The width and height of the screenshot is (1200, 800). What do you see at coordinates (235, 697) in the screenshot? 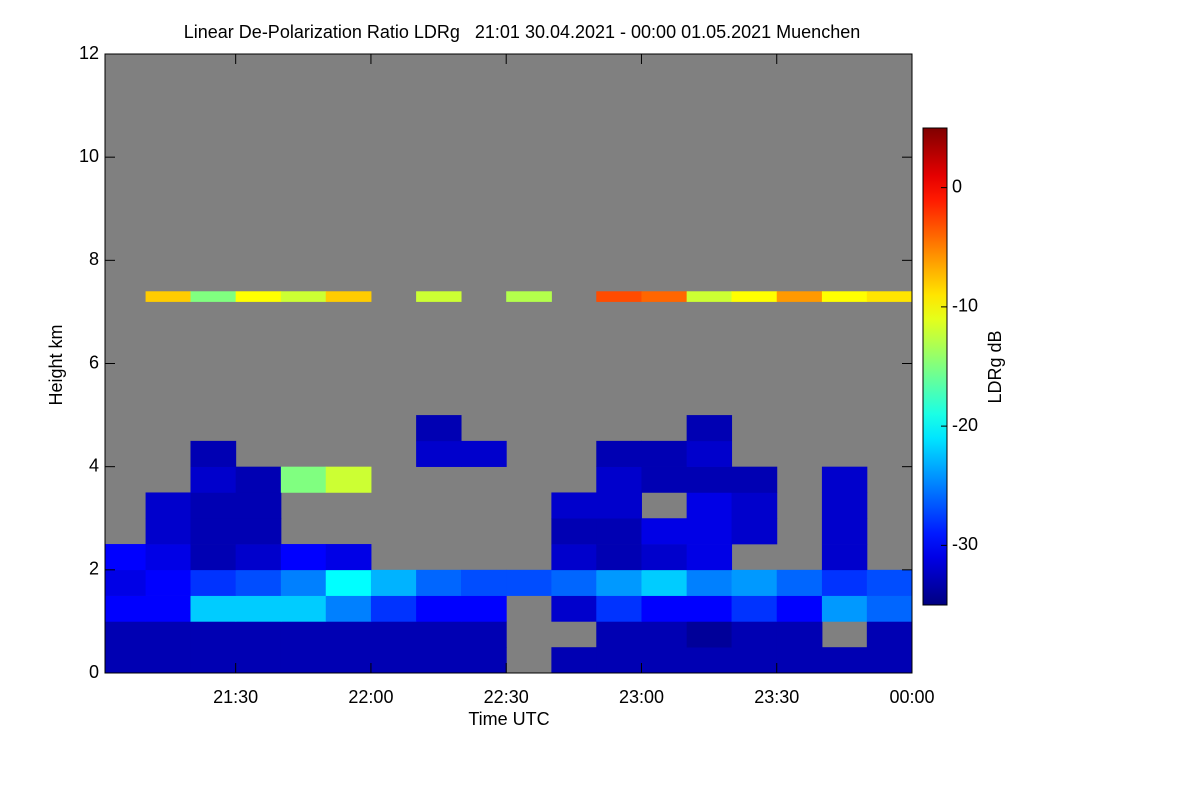
I see `x-tick-label: 21:30` at bounding box center [235, 697].